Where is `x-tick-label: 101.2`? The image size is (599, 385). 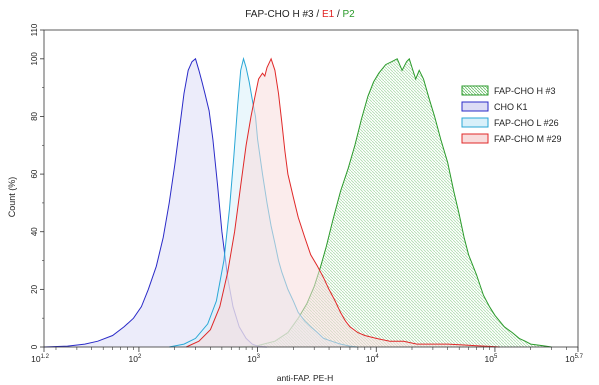 x-tick-label: 101.2 is located at coordinates (40, 359).